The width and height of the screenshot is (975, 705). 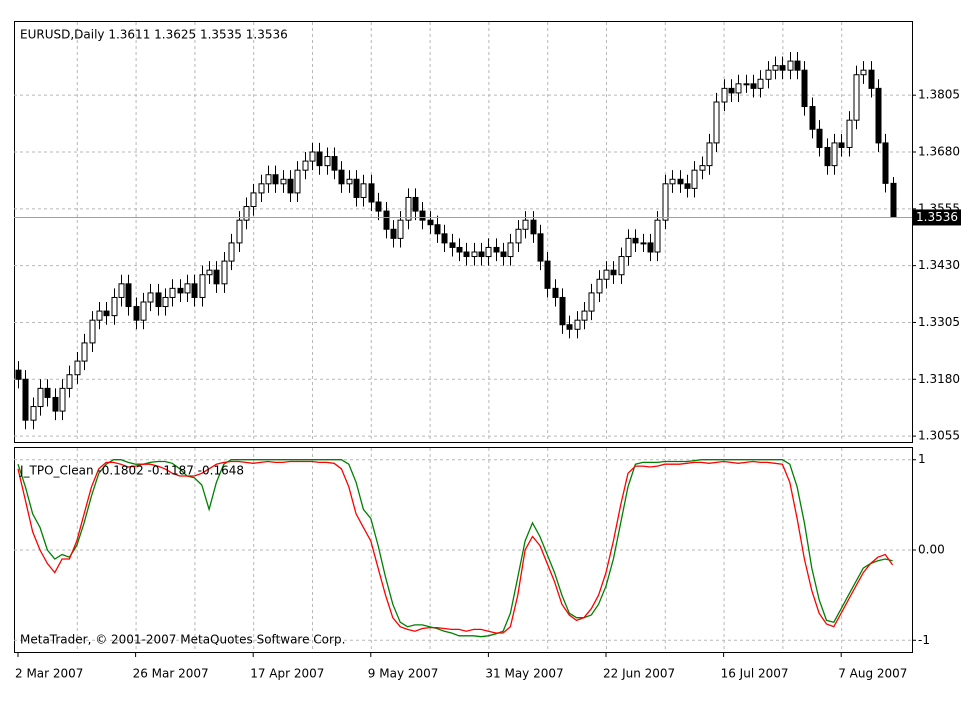 I want to click on y-tick-label: 1.3430, so click(x=939, y=265).